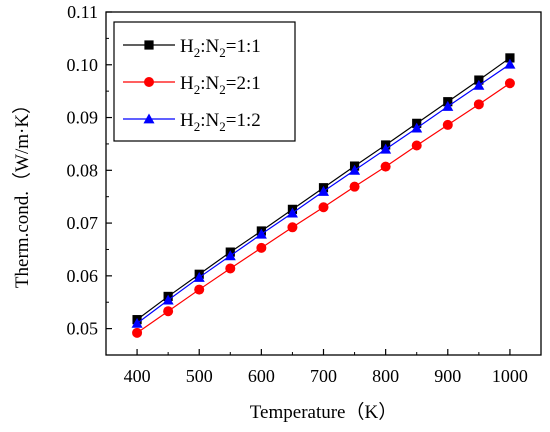 The height and width of the screenshot is (432, 550). Describe the element at coordinates (83, 170) in the screenshot. I see `y-tick-label: 0.08` at that location.